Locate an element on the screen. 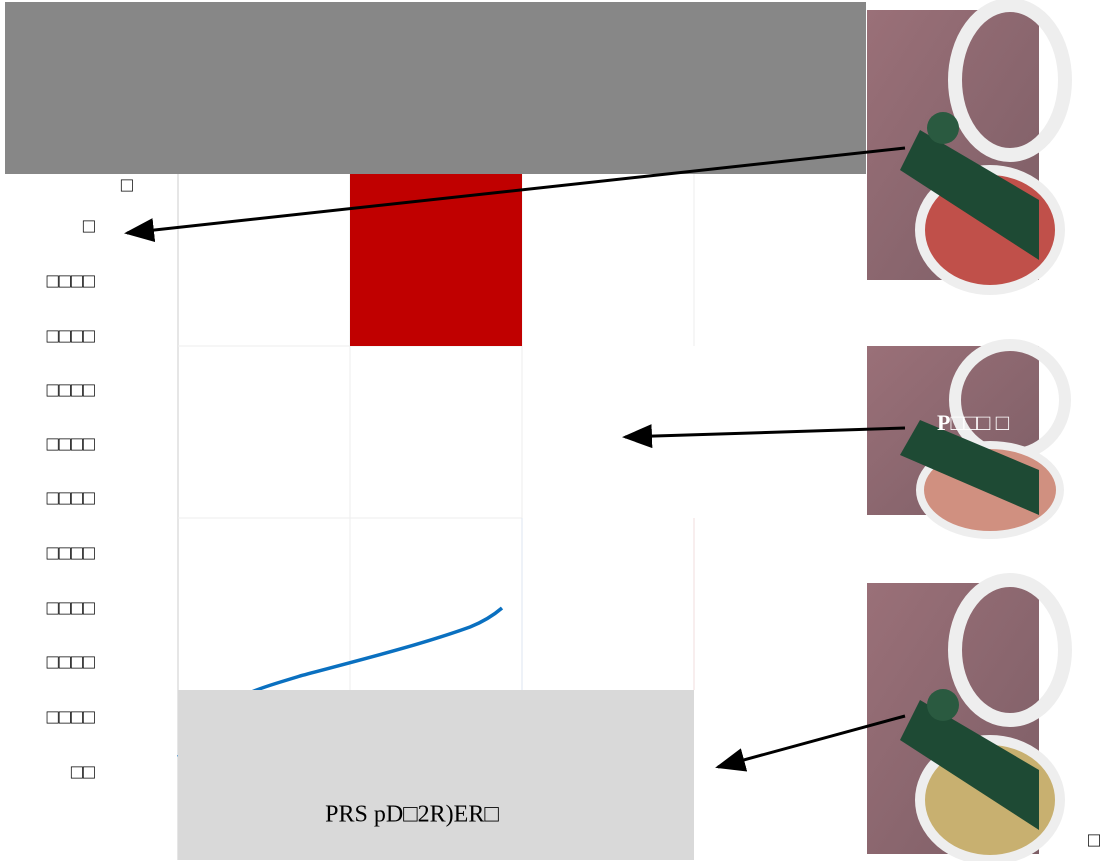 This screenshot has height=861, width=1103. red-block is located at coordinates (436, 260).